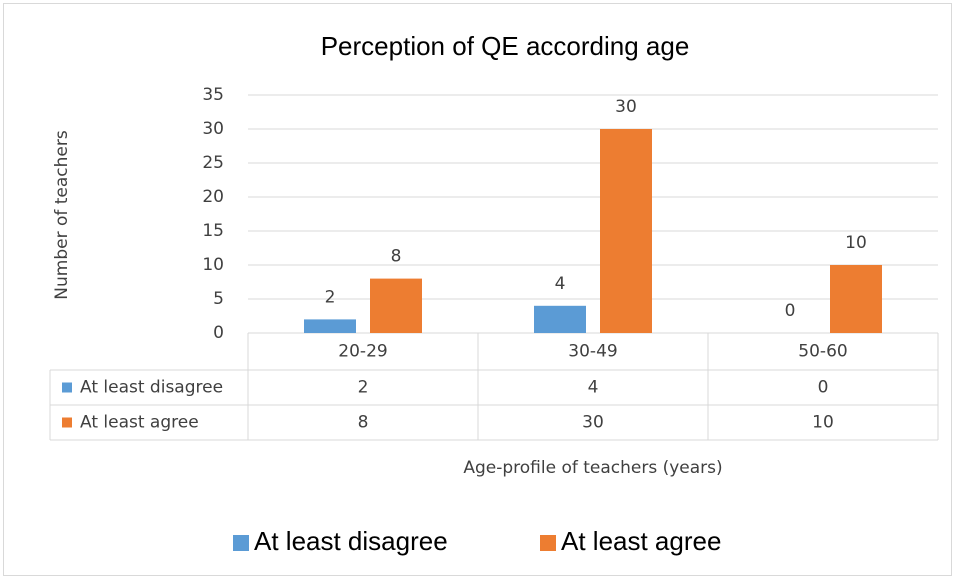 This screenshot has height=579, width=955. What do you see at coordinates (362, 352) in the screenshot?
I see `x-tick-label: 20-29` at bounding box center [362, 352].